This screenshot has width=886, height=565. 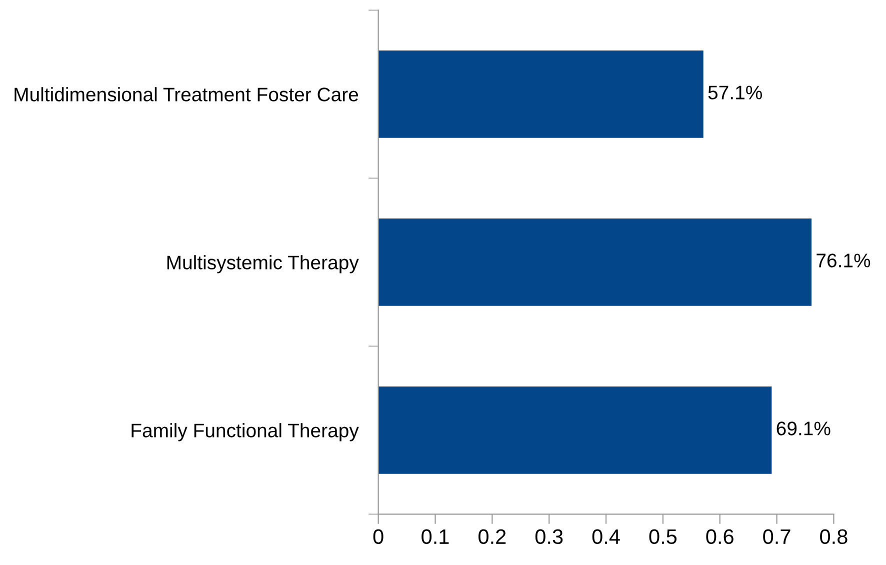 What do you see at coordinates (843, 261) in the screenshot?
I see `data-label: 76.1%` at bounding box center [843, 261].